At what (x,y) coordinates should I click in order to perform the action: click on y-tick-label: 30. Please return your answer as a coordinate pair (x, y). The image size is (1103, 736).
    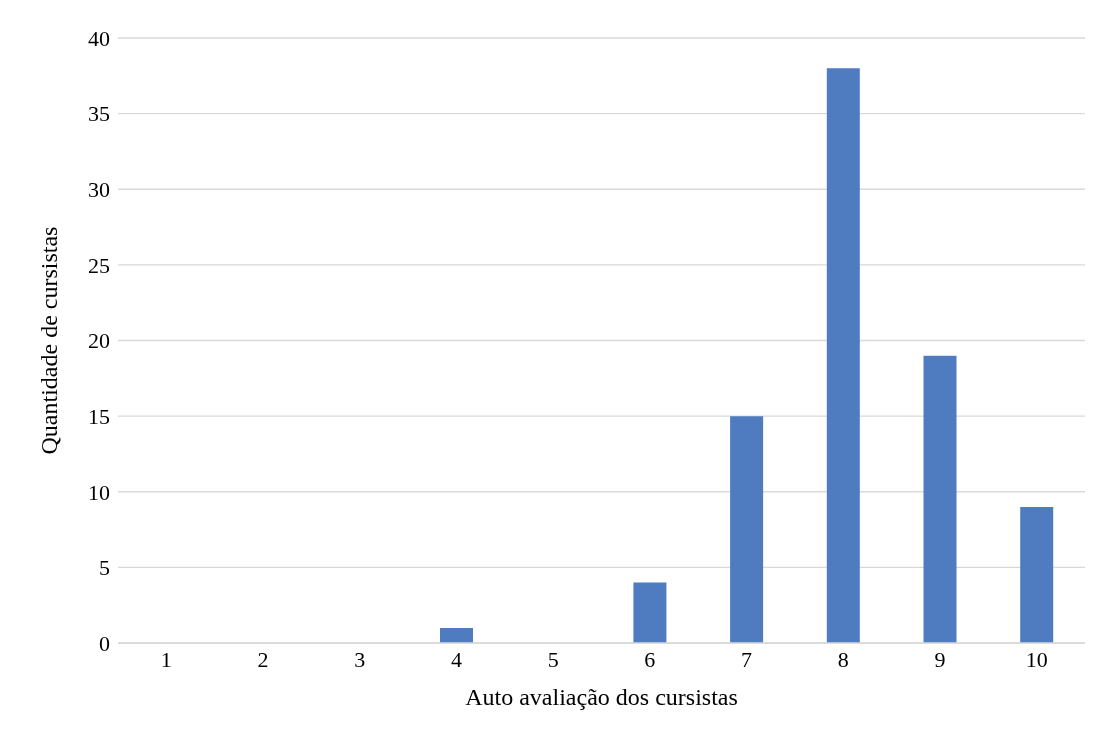
    Looking at the image, I should click on (99, 190).